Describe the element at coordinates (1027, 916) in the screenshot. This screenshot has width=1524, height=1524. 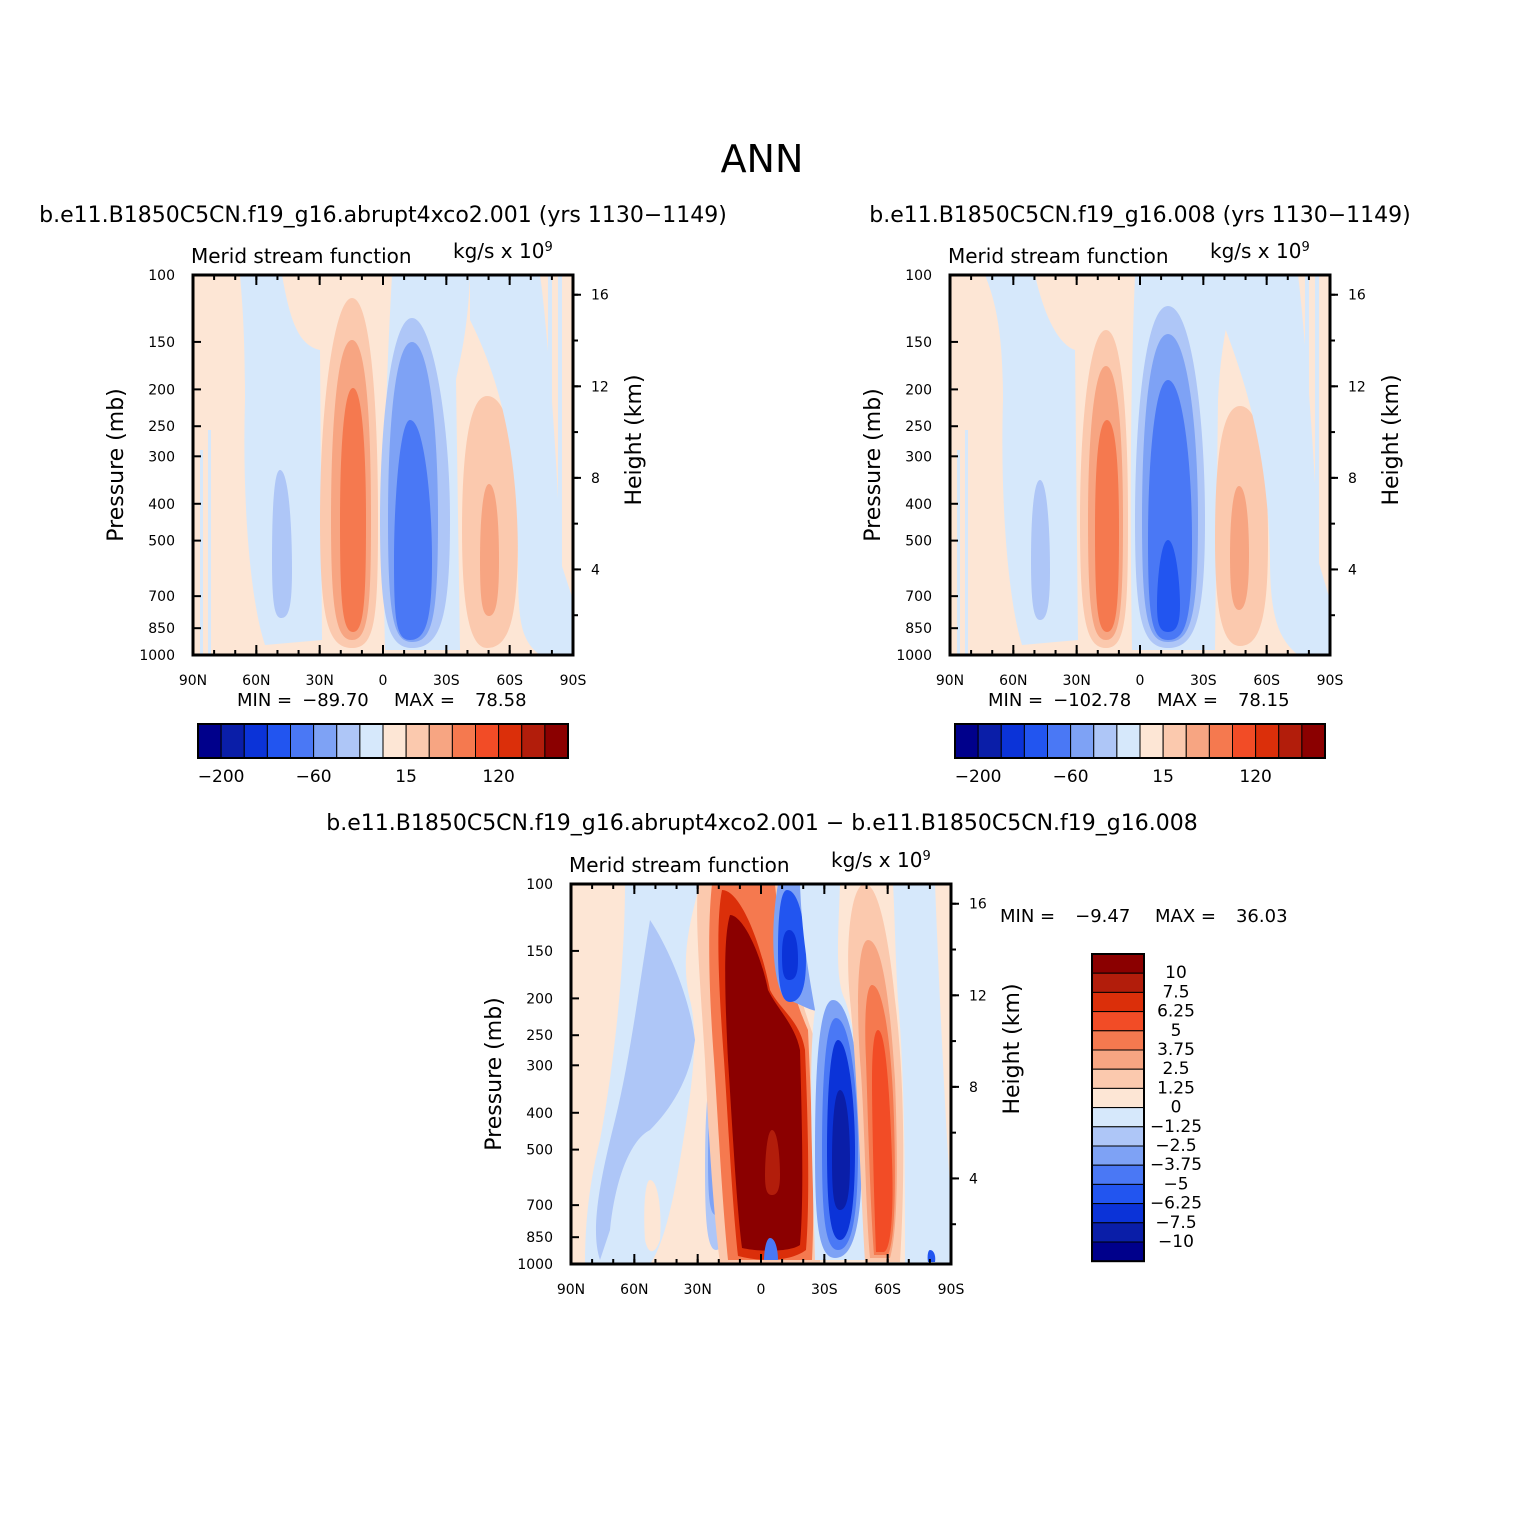
I see `panel-3-min-label: MIN =` at that location.